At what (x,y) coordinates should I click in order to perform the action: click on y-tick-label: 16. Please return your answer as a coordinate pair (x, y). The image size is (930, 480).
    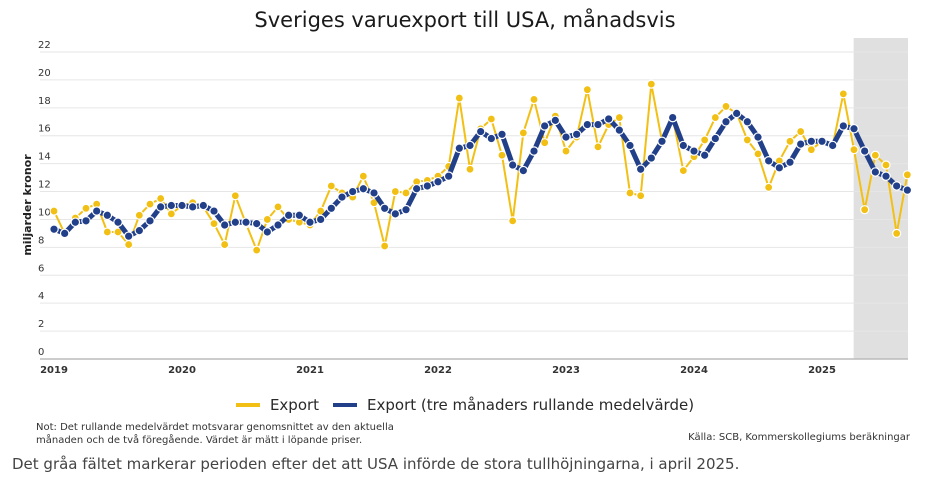
    Looking at the image, I should click on (44, 129).